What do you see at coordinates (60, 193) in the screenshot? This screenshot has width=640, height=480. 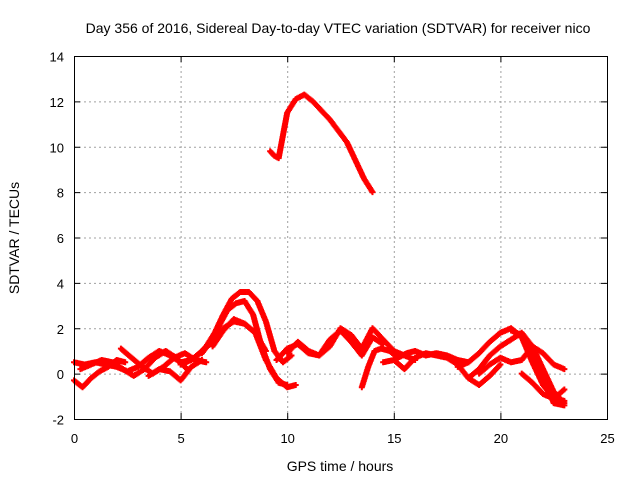 I see `y-tick-label: 8` at bounding box center [60, 193].